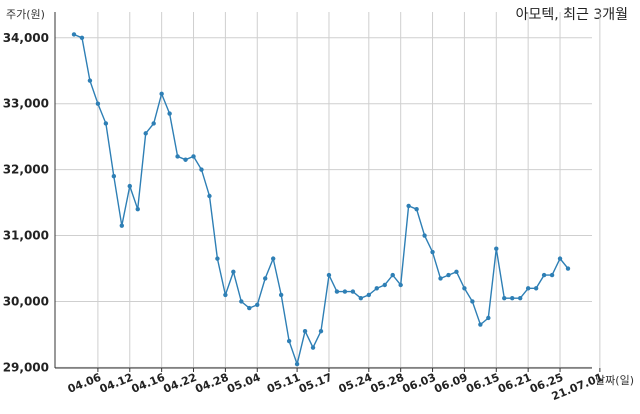 The image size is (640, 414). What do you see at coordinates (26, 367) in the screenshot?
I see `y-tick-label: 29,000` at bounding box center [26, 367].